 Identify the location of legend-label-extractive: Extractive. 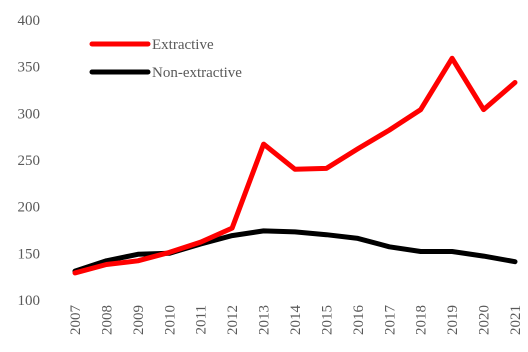
(183, 45).